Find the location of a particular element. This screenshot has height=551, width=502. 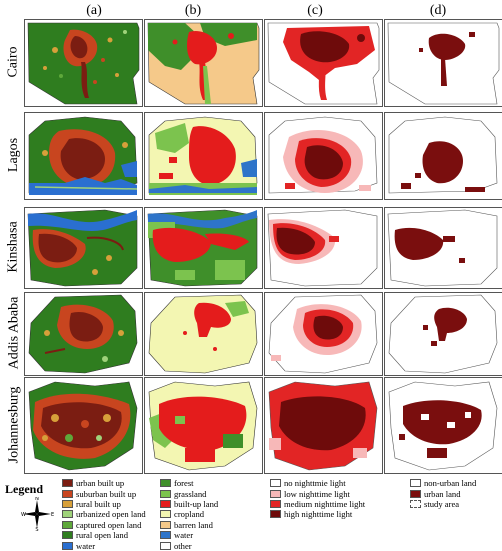

legend-item: medium nighttime light is located at coordinates (317, 504).